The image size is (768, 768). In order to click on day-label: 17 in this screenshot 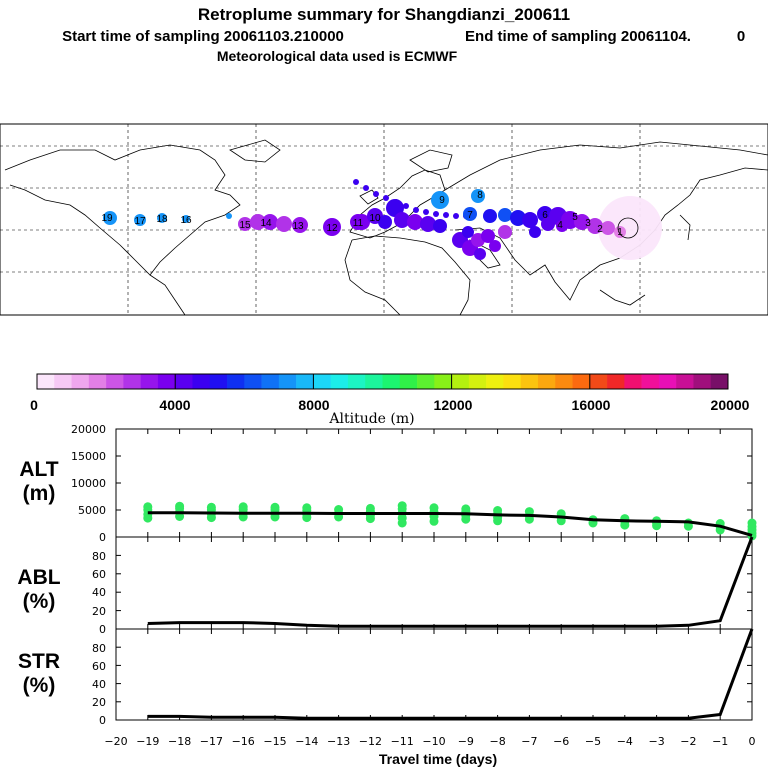, I will do `click(140, 221)`.